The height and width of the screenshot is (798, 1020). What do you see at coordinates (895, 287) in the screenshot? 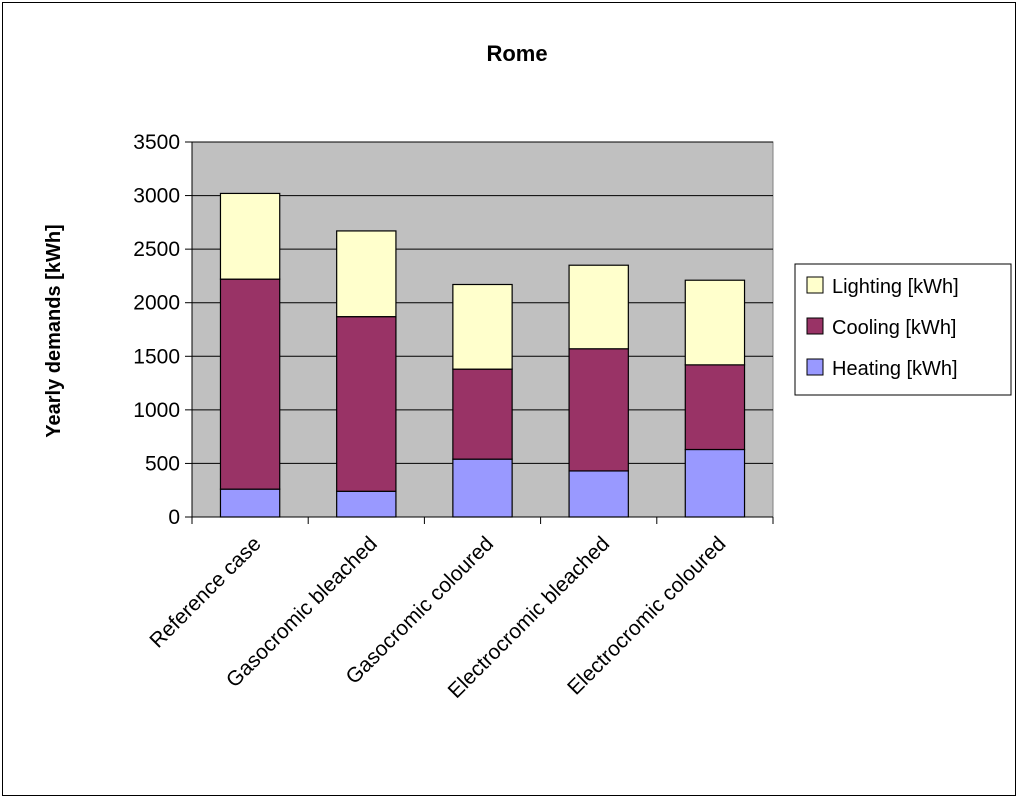
I see `legend-label: Lighting [kWh]` at bounding box center [895, 287].